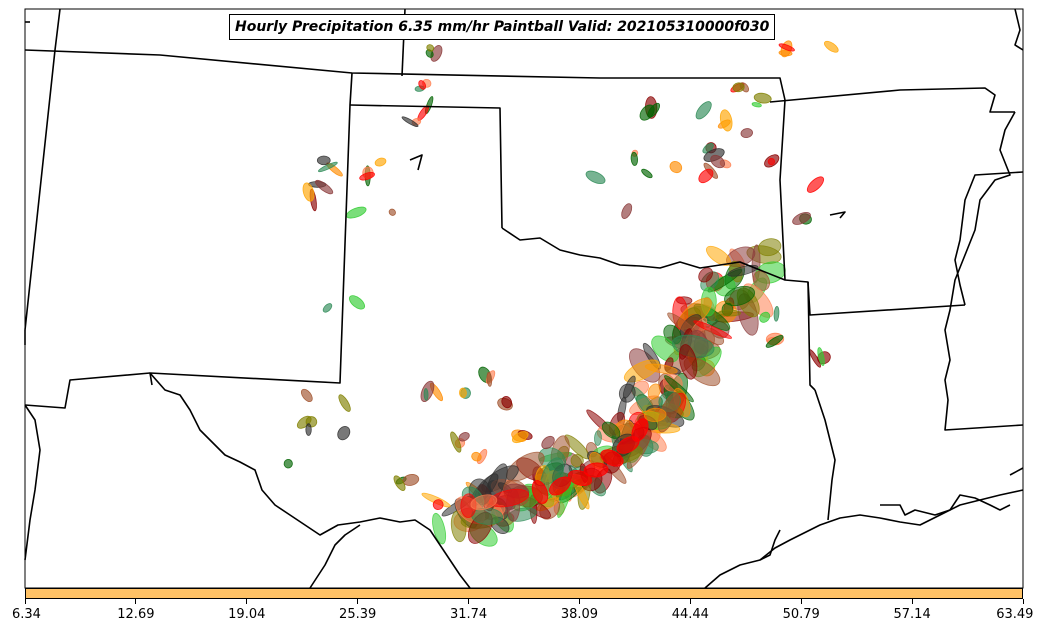 The width and height of the screenshot is (1053, 633). What do you see at coordinates (912, 614) in the screenshot?
I see `colorbar-tick-label: 57.14` at bounding box center [912, 614].